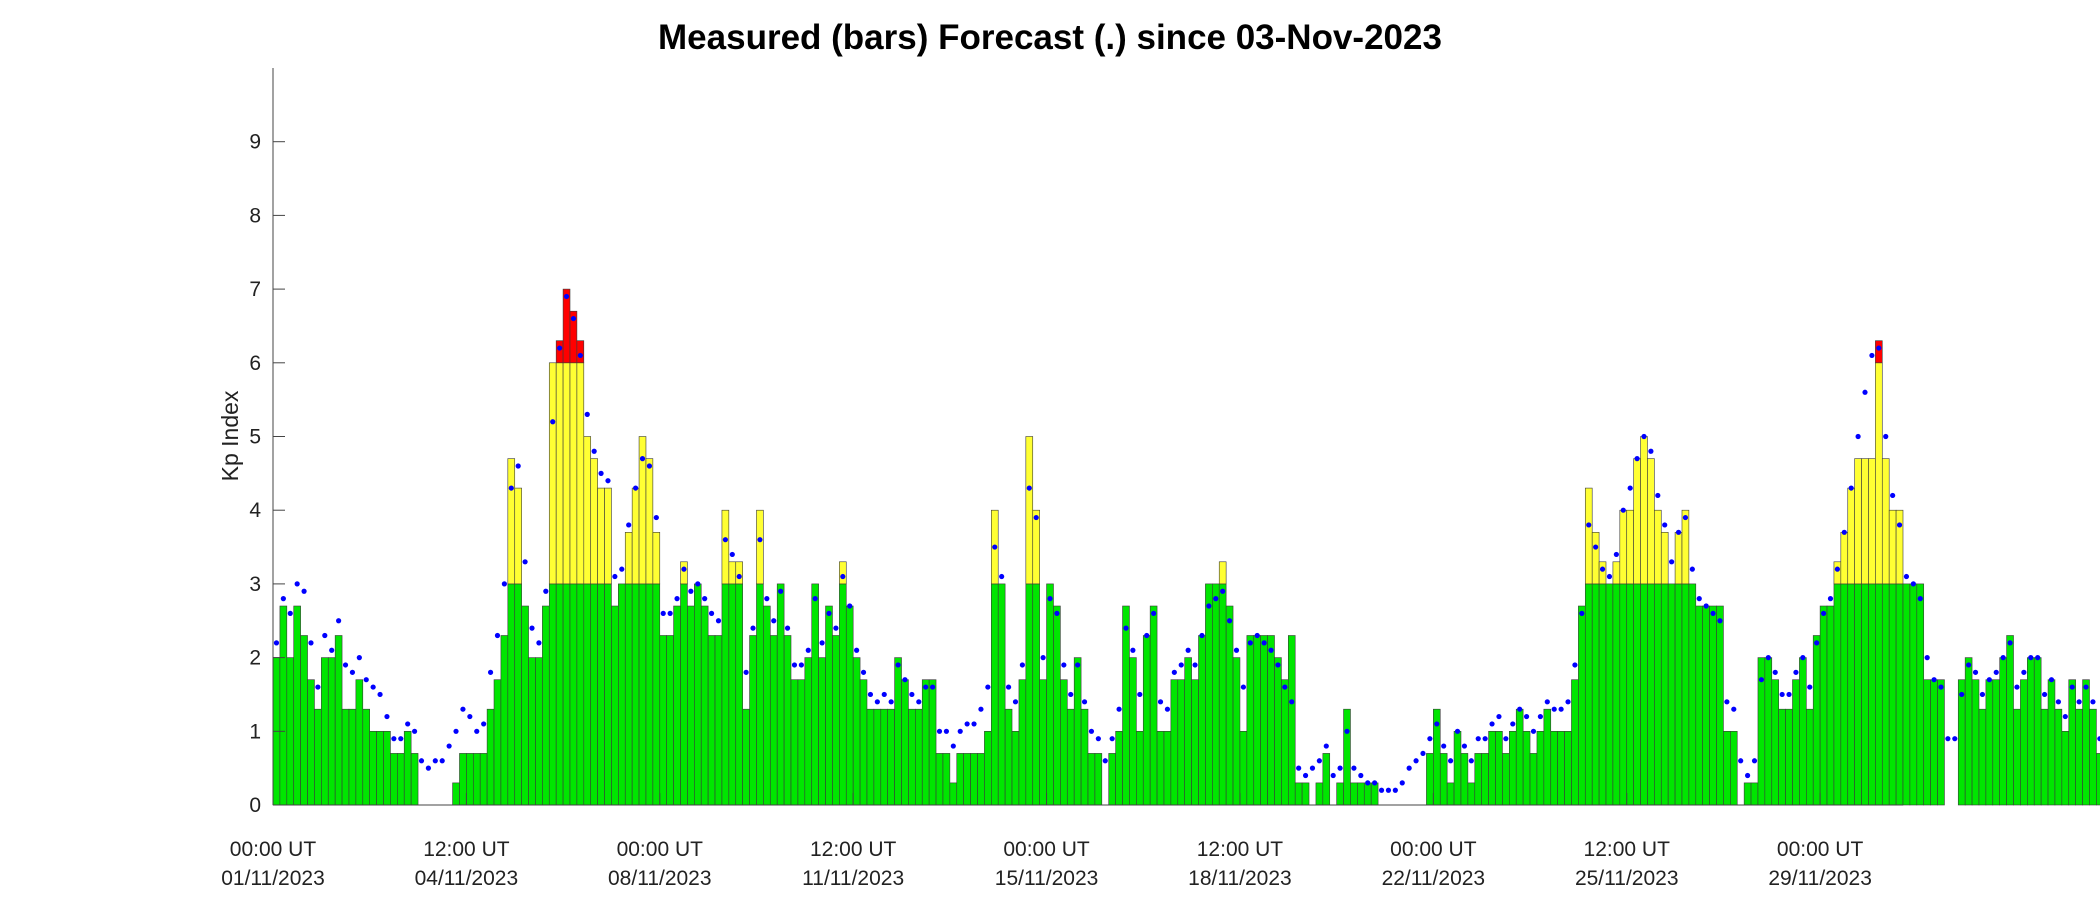 This screenshot has height=900, width=2100. What do you see at coordinates (255, 584) in the screenshot?
I see `y-tick-label: 3` at bounding box center [255, 584].